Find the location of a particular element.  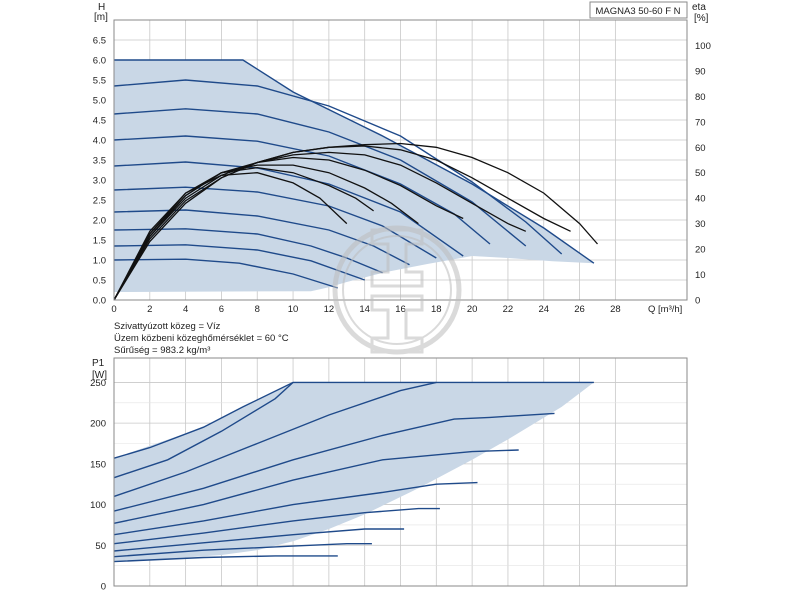

y-tick-label: 100 is located at coordinates (98, 505).